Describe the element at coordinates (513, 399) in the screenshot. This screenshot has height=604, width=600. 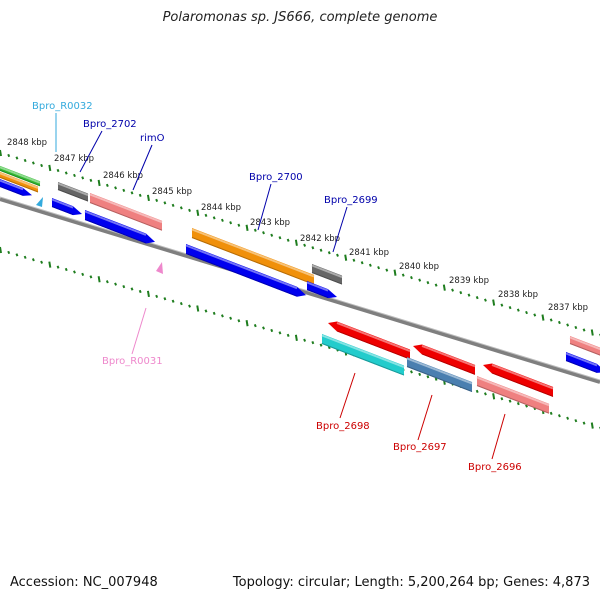
I see `gene-pink-2696b-shade` at that location.